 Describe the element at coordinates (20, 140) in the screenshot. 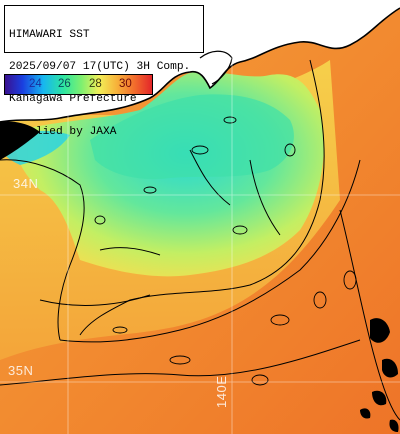

I see `land-black-left` at that location.